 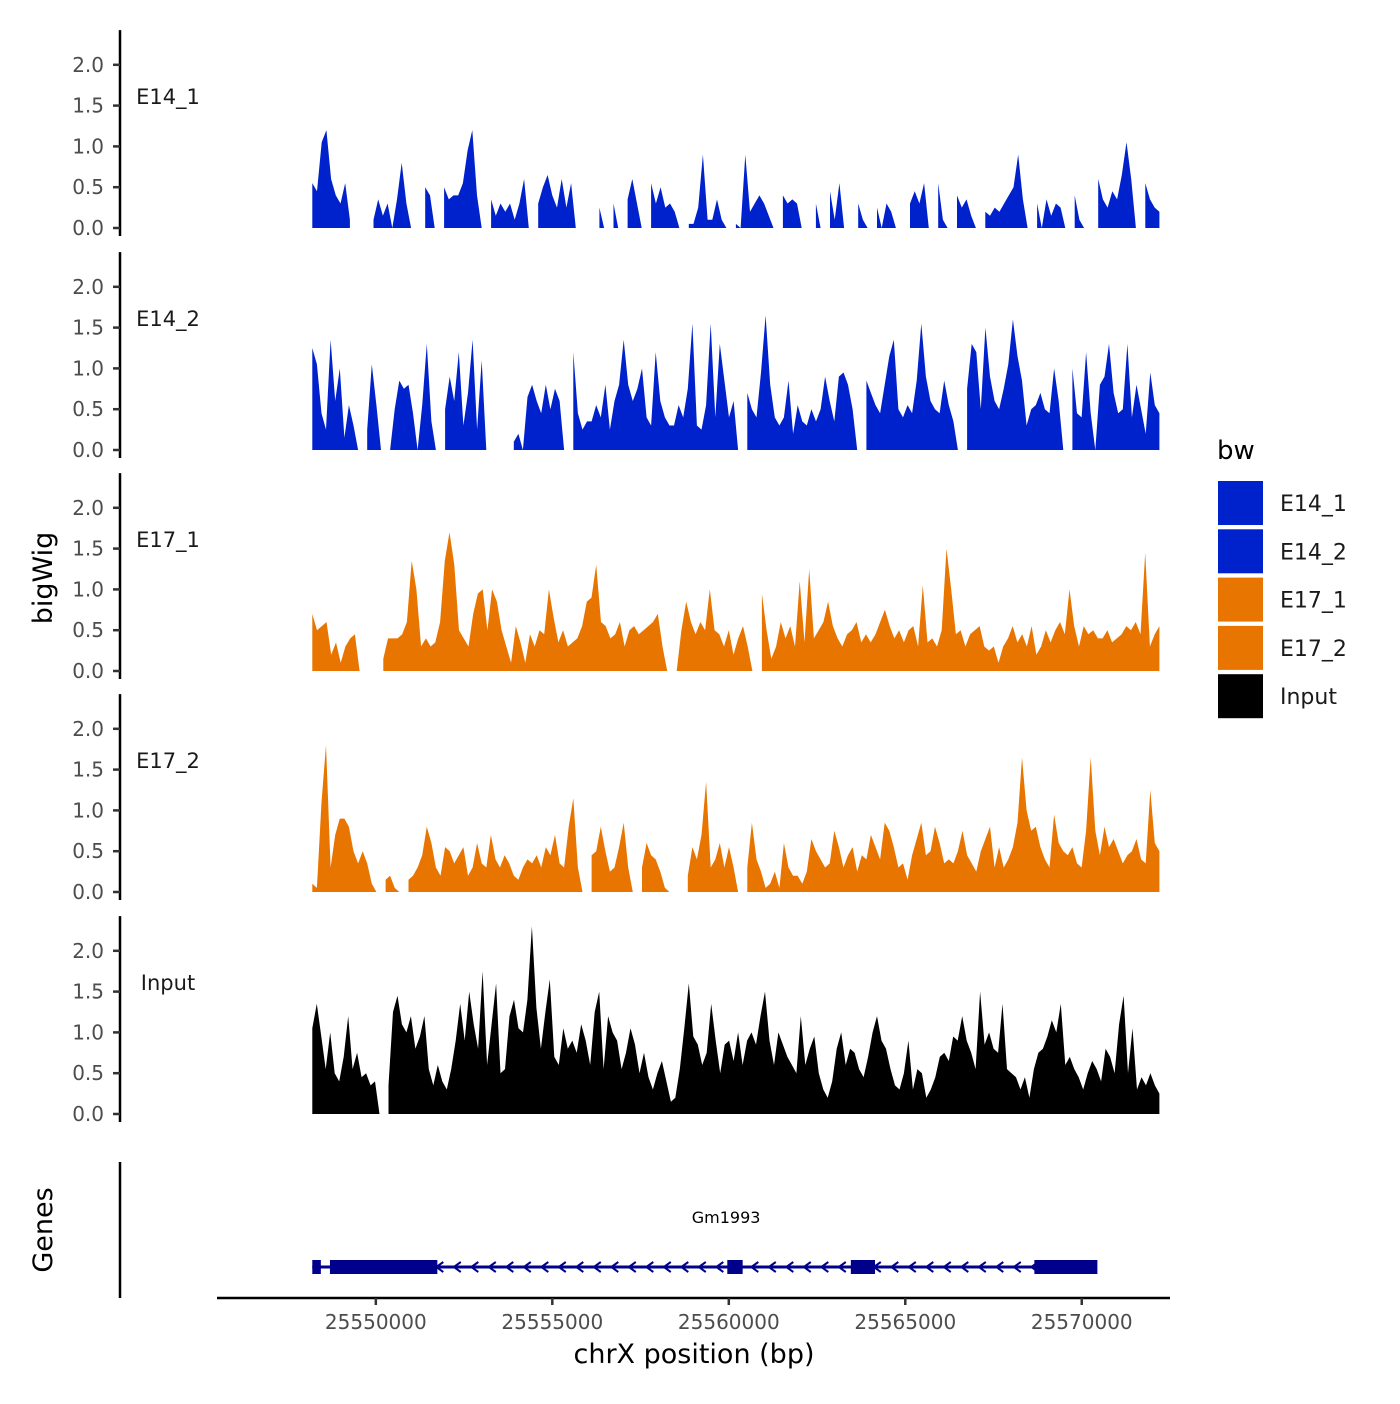 I want to click on track-label: E14_1, so click(x=168, y=97).